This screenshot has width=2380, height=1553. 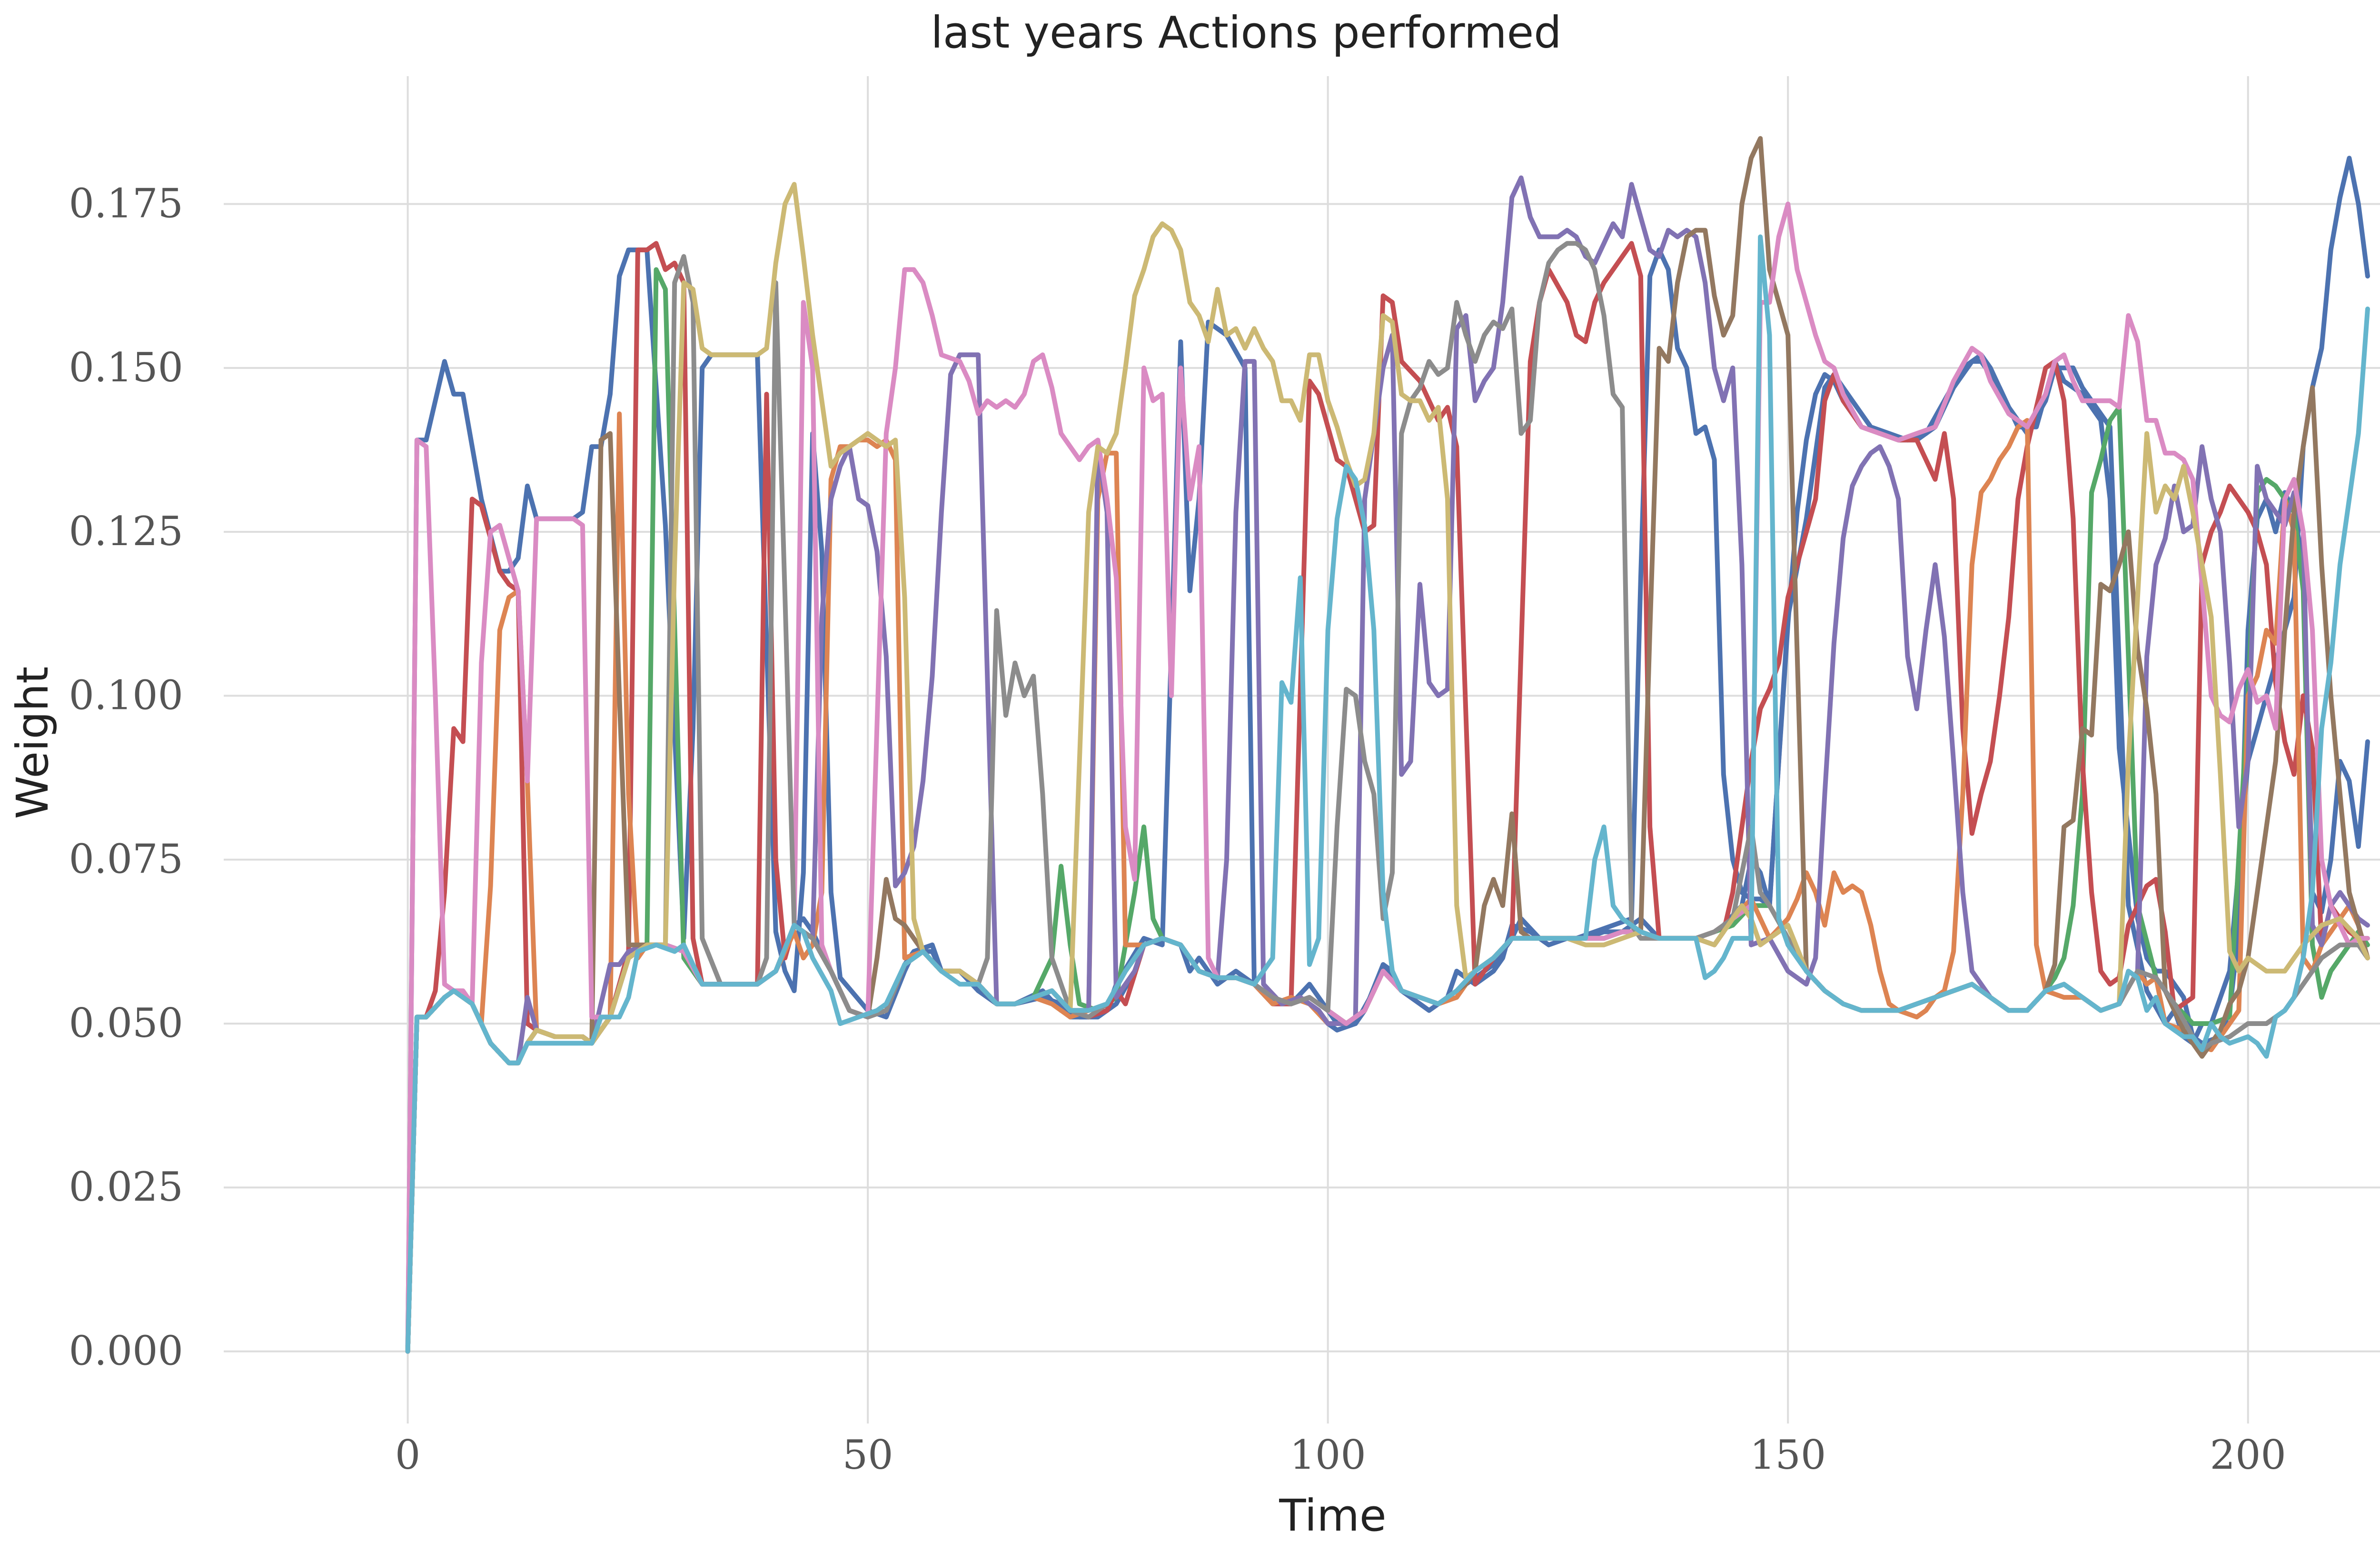 What do you see at coordinates (126, 695) in the screenshot?
I see `y-tick-label: 0.100` at bounding box center [126, 695].